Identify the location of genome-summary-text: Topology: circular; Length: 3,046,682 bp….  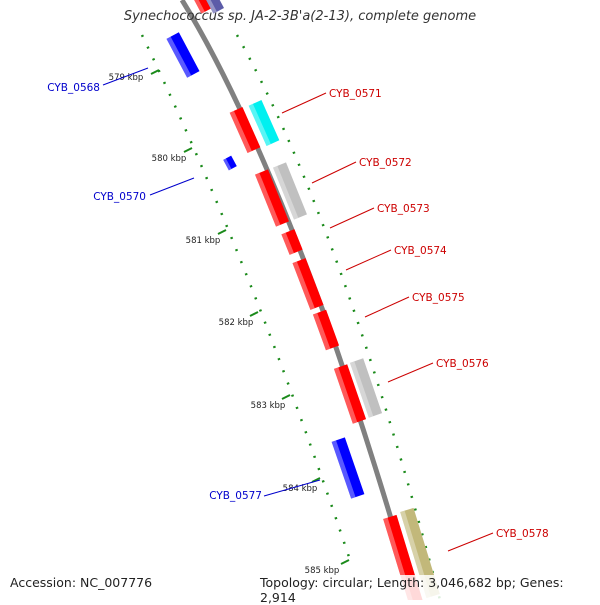
(429, 590).